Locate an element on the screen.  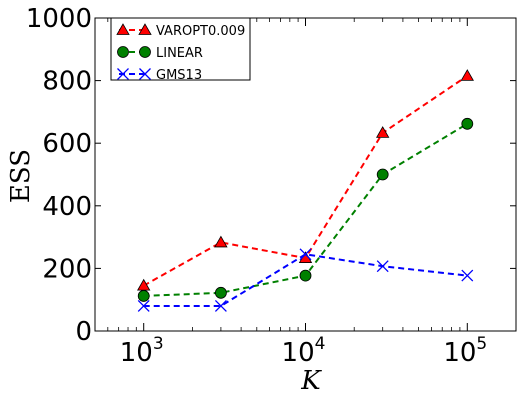
legend-item: VAROPT0.009 is located at coordinates (180, 31).